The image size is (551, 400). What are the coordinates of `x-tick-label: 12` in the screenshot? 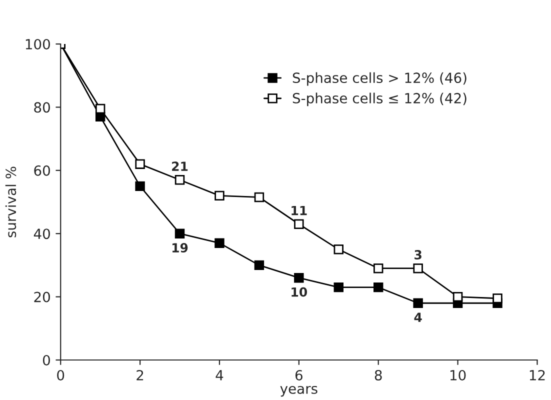 It's located at (537, 375).